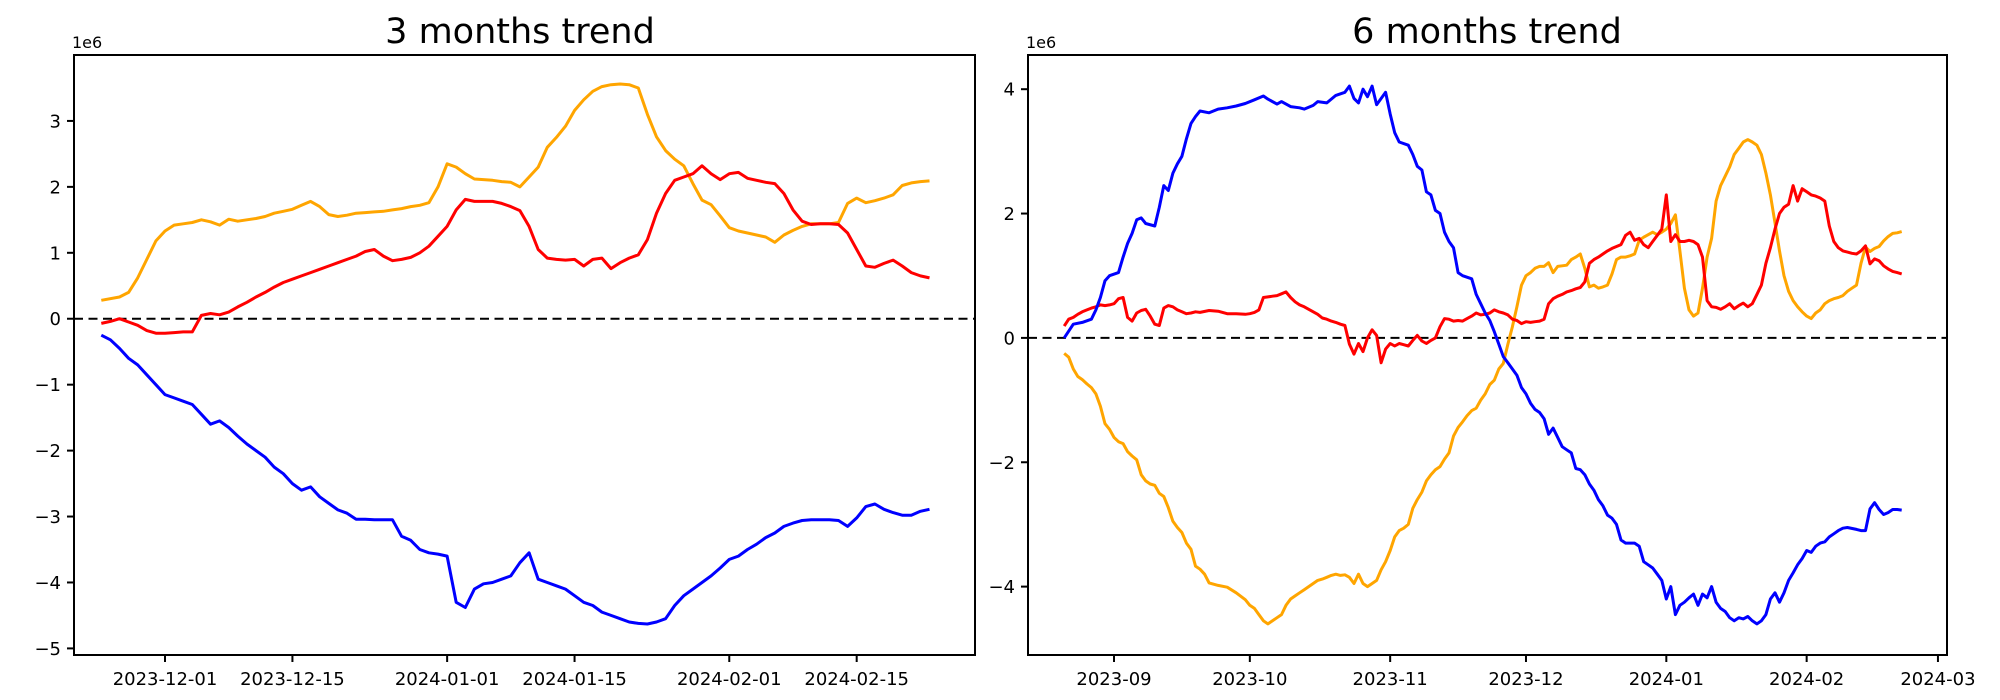 Image resolution: width=2000 pixels, height=700 pixels. What do you see at coordinates (1525, 679) in the screenshot?
I see `x-tick-label: 2023-12` at bounding box center [1525, 679].